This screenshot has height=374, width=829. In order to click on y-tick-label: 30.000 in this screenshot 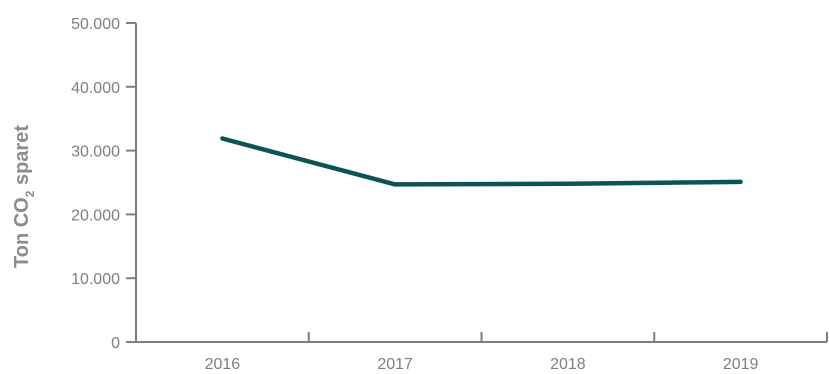, I will do `click(95, 152)`.